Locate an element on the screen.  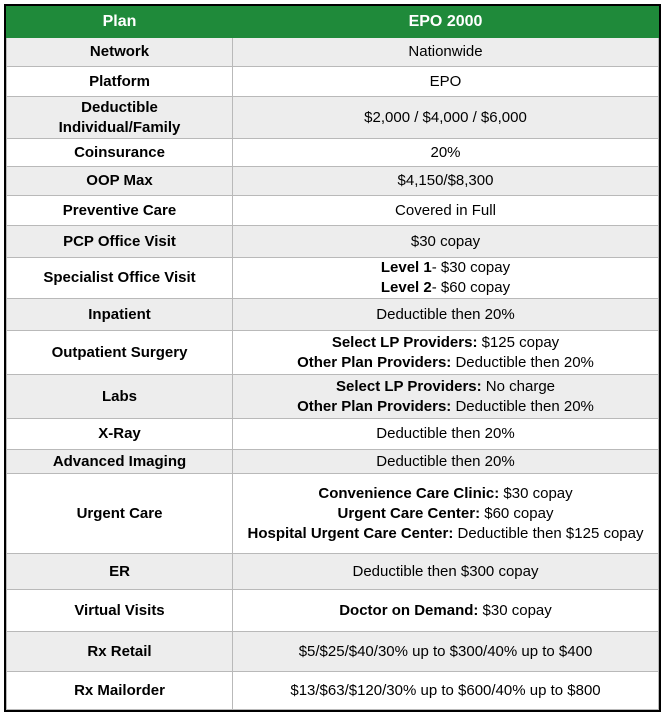
benefit-value-cell: Nationwide is located at coordinates (445, 52).